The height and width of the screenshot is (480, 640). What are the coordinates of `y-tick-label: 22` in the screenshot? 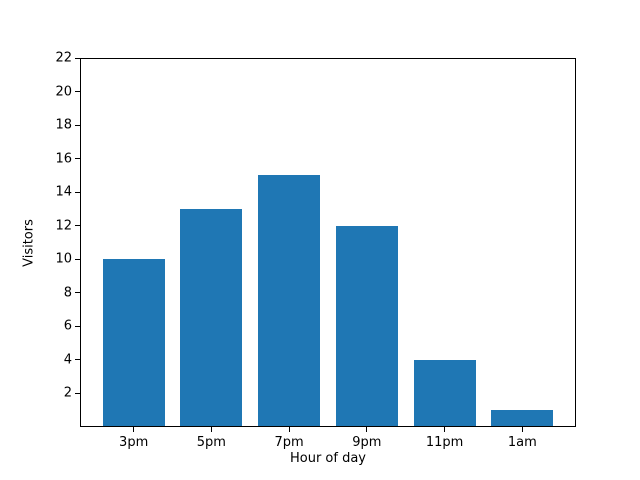 It's located at (63, 58).